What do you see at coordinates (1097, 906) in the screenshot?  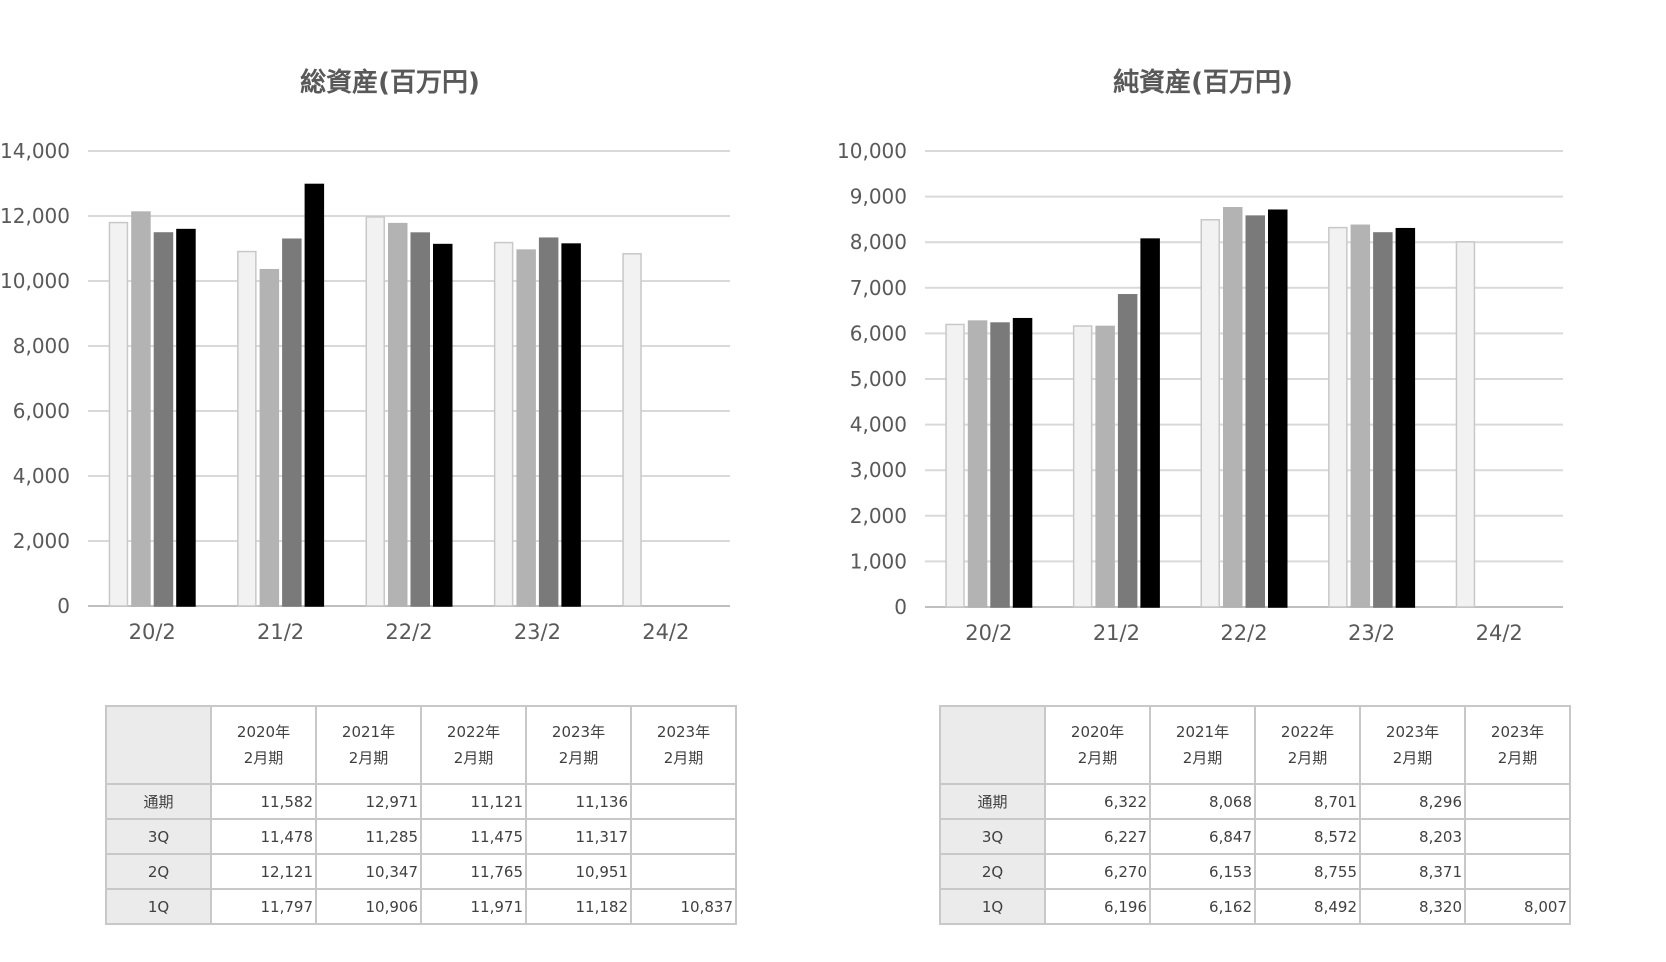 I see `table-cell: 6,196` at bounding box center [1097, 906].